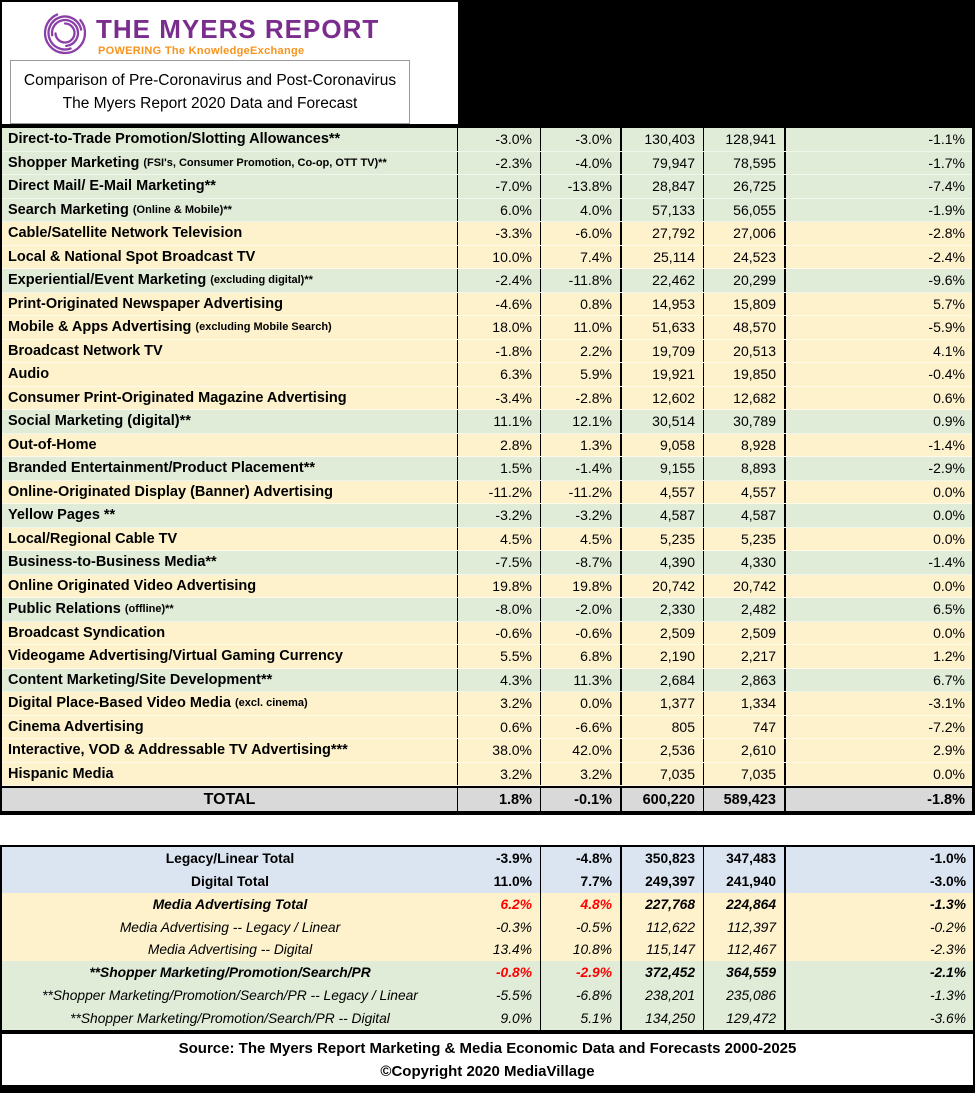  Describe the element at coordinates (499, 280) in the screenshot. I see `pre-pct-cell: -2.4%` at that location.